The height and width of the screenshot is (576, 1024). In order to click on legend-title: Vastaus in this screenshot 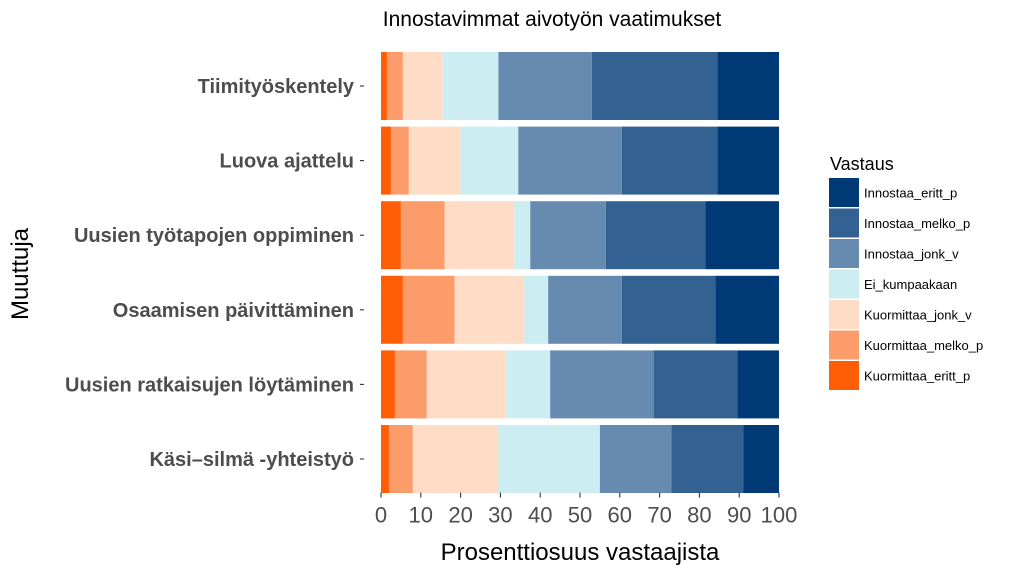, I will do `click(862, 164)`.